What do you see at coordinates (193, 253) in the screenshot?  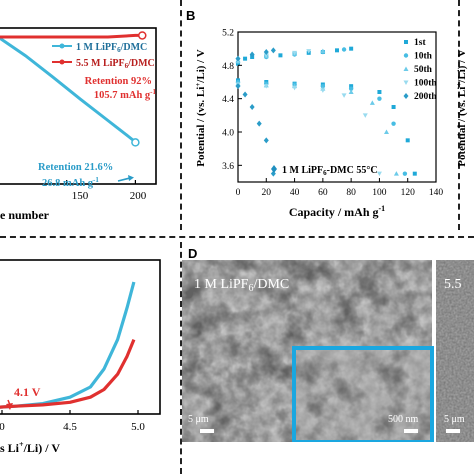 I see `panel-d-letter: D` at bounding box center [193, 253].